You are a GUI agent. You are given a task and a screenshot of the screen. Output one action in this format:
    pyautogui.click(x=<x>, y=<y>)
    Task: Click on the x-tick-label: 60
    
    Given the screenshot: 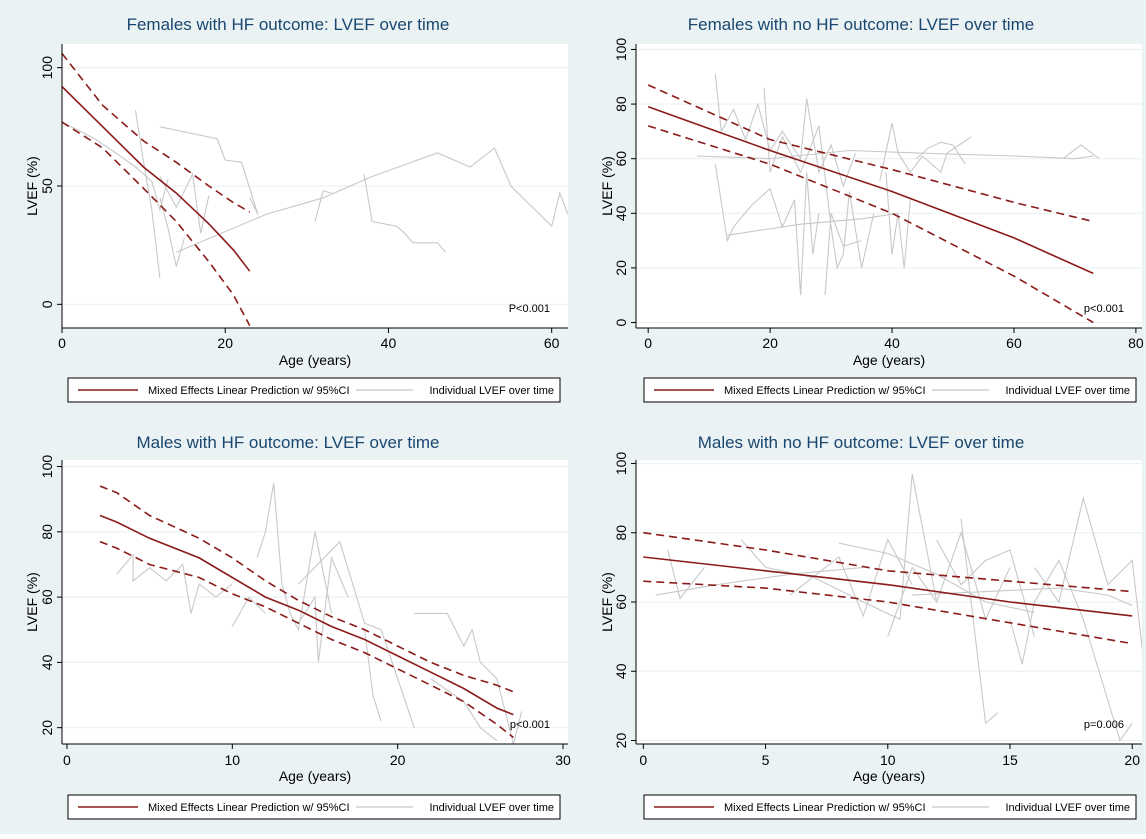 What is the action you would take?
    pyautogui.click(x=552, y=343)
    